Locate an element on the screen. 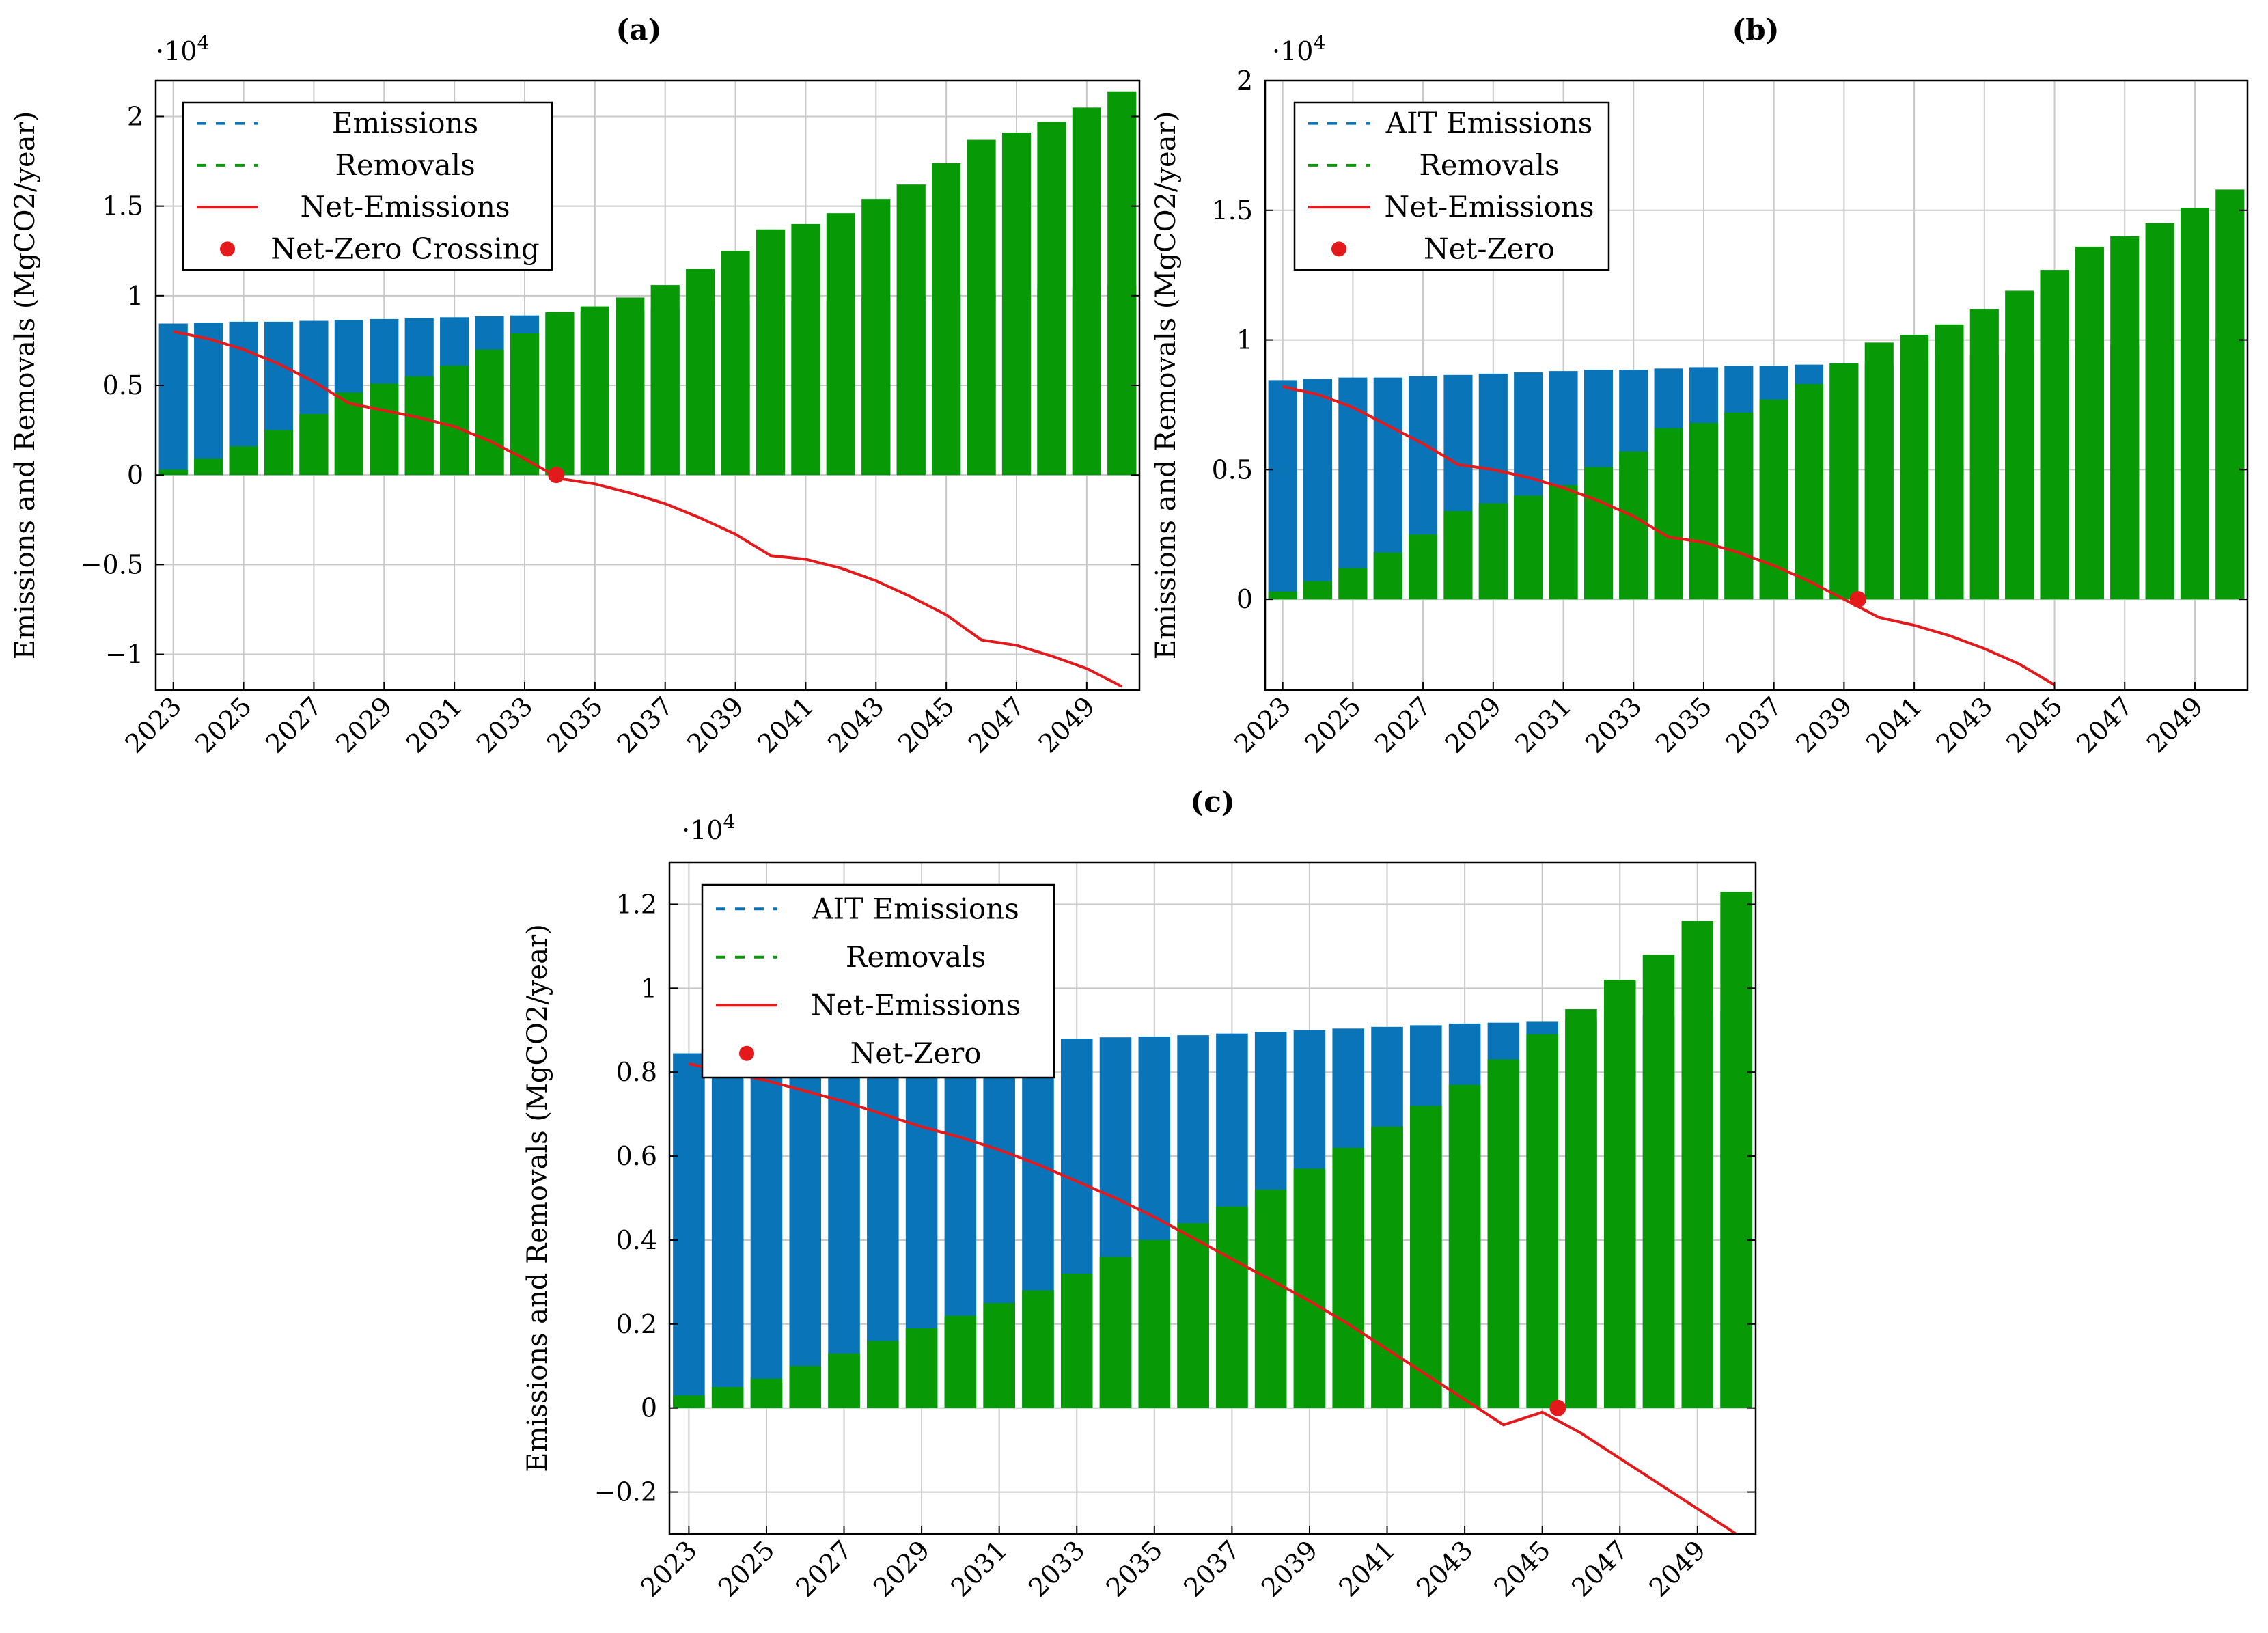 This screenshot has height=1633, width=2268. y-tick-label: −0.5 is located at coordinates (112, 564).